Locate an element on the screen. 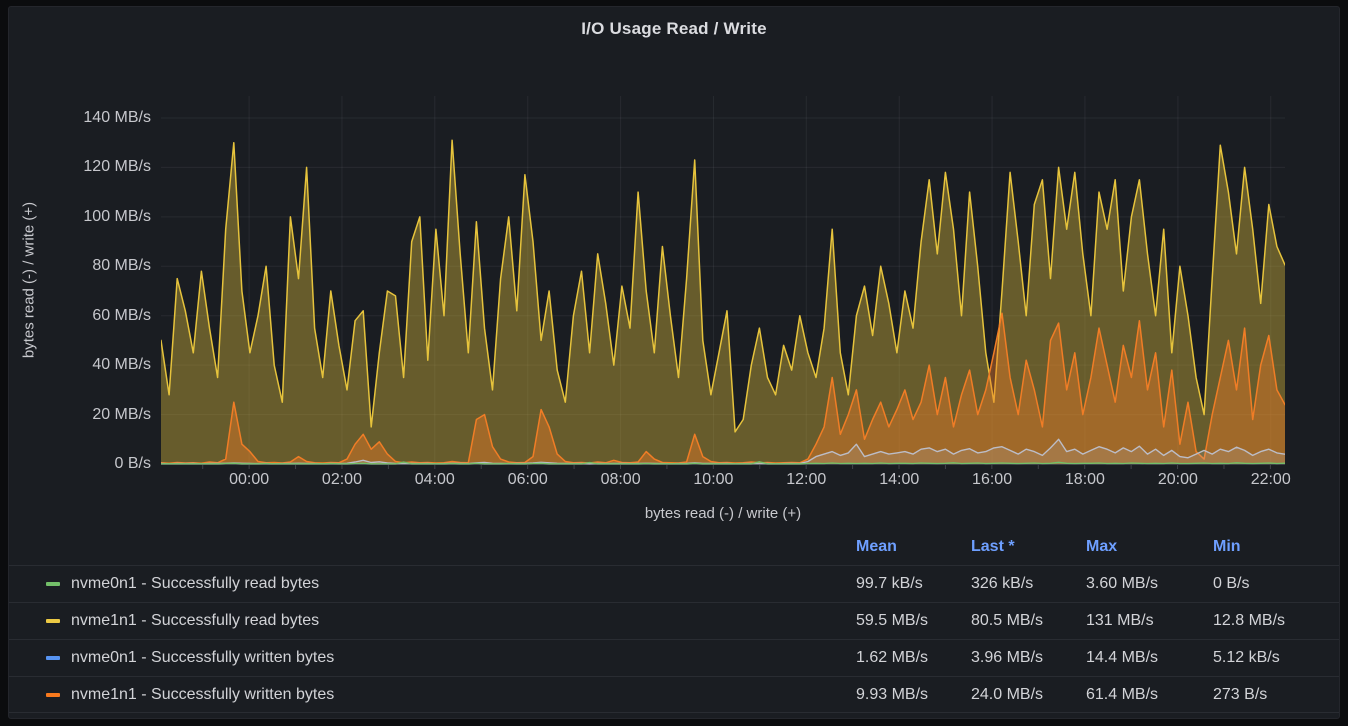  x-tick-label: 02:00 is located at coordinates (341, 479).